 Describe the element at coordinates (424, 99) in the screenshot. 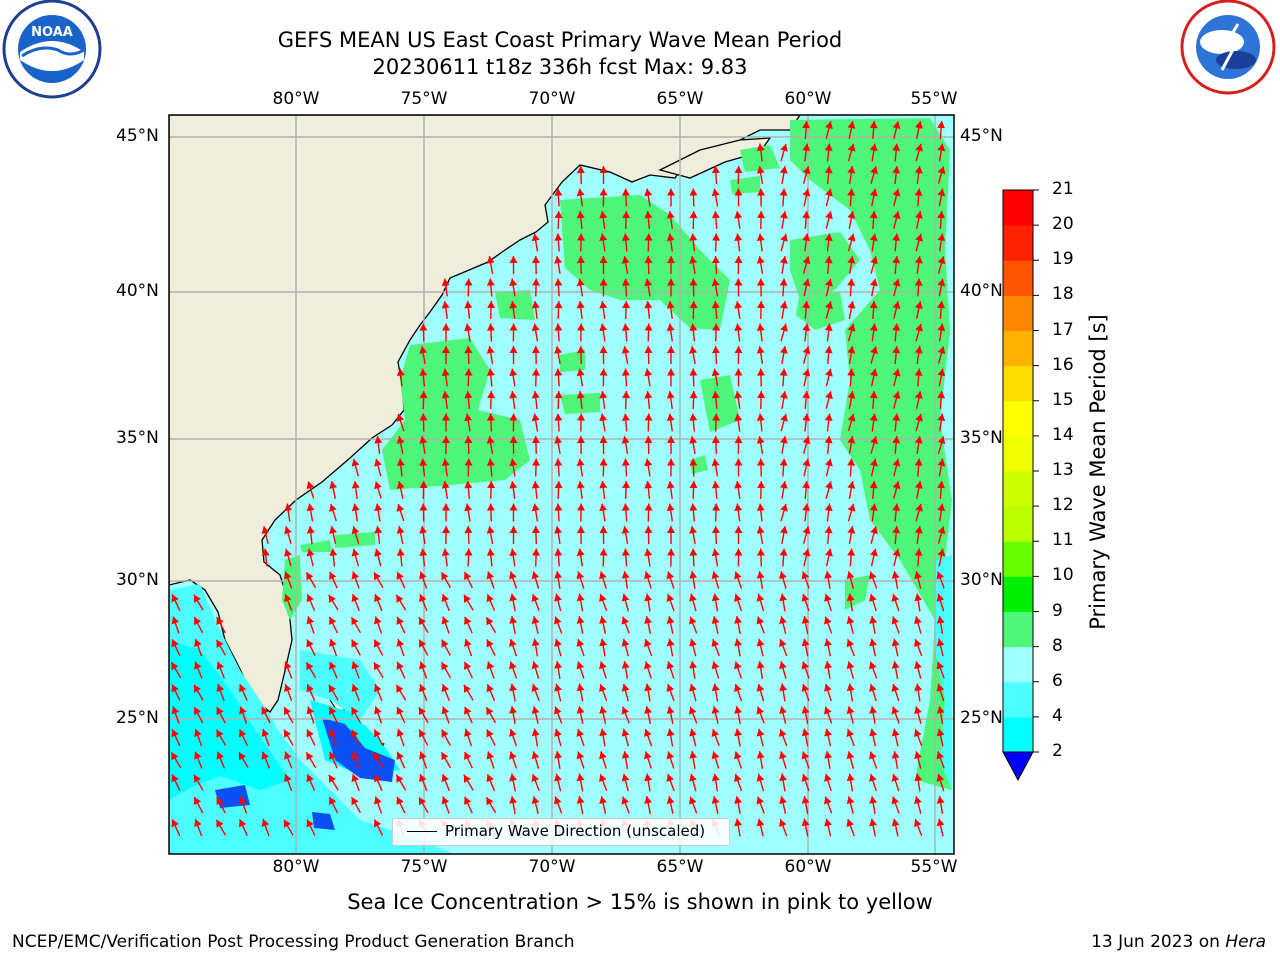

I see `lon-label-top-75w: 75°W` at that location.